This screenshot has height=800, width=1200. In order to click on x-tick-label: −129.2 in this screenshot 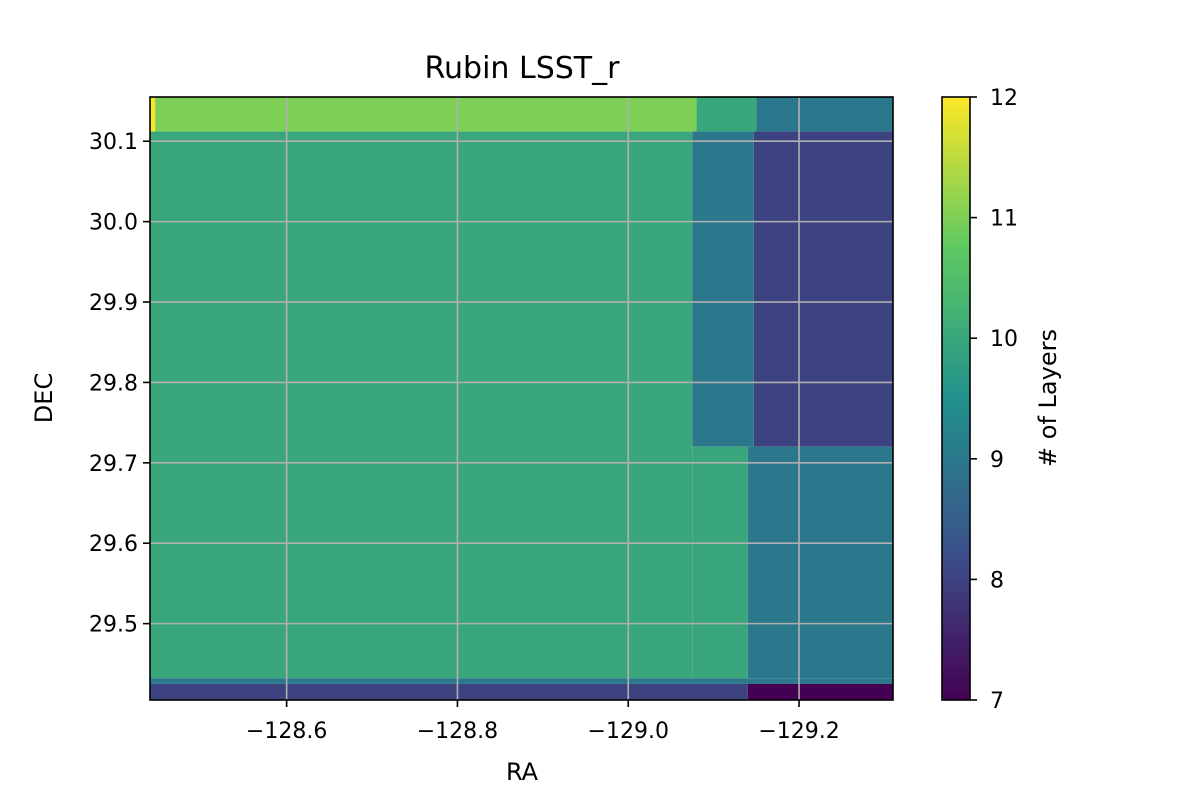, I will do `click(798, 731)`.